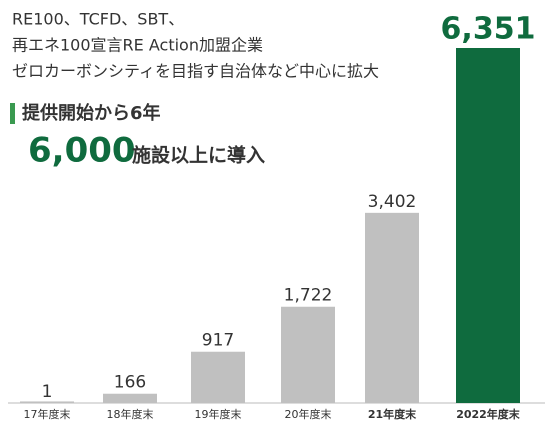 This screenshot has width=551, height=427. Describe the element at coordinates (392, 202) in the screenshot. I see `value-label: 3,402` at that location.